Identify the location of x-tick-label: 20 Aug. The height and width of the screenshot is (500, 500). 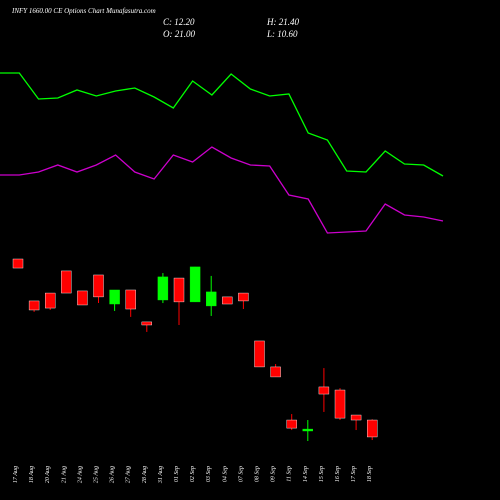
(48, 474).